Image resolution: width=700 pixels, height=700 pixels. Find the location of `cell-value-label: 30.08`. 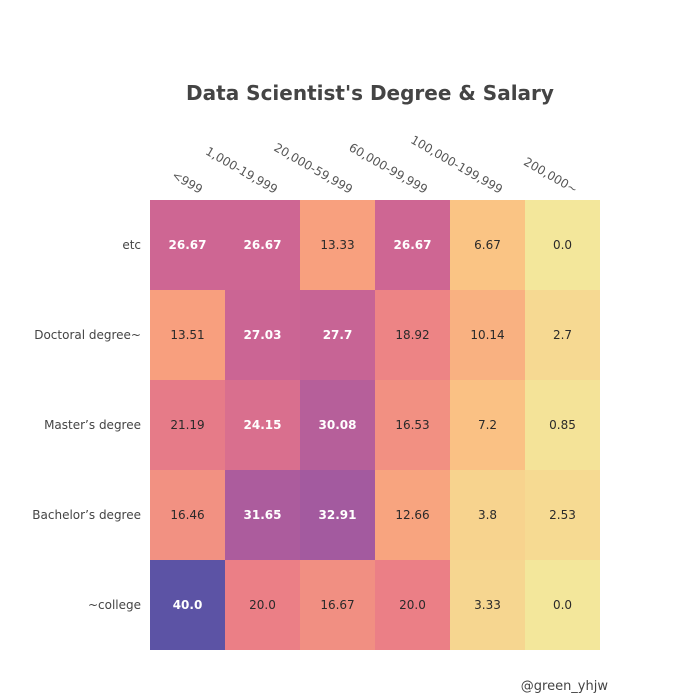

cell-value-label: 30.08 is located at coordinates (338, 425).